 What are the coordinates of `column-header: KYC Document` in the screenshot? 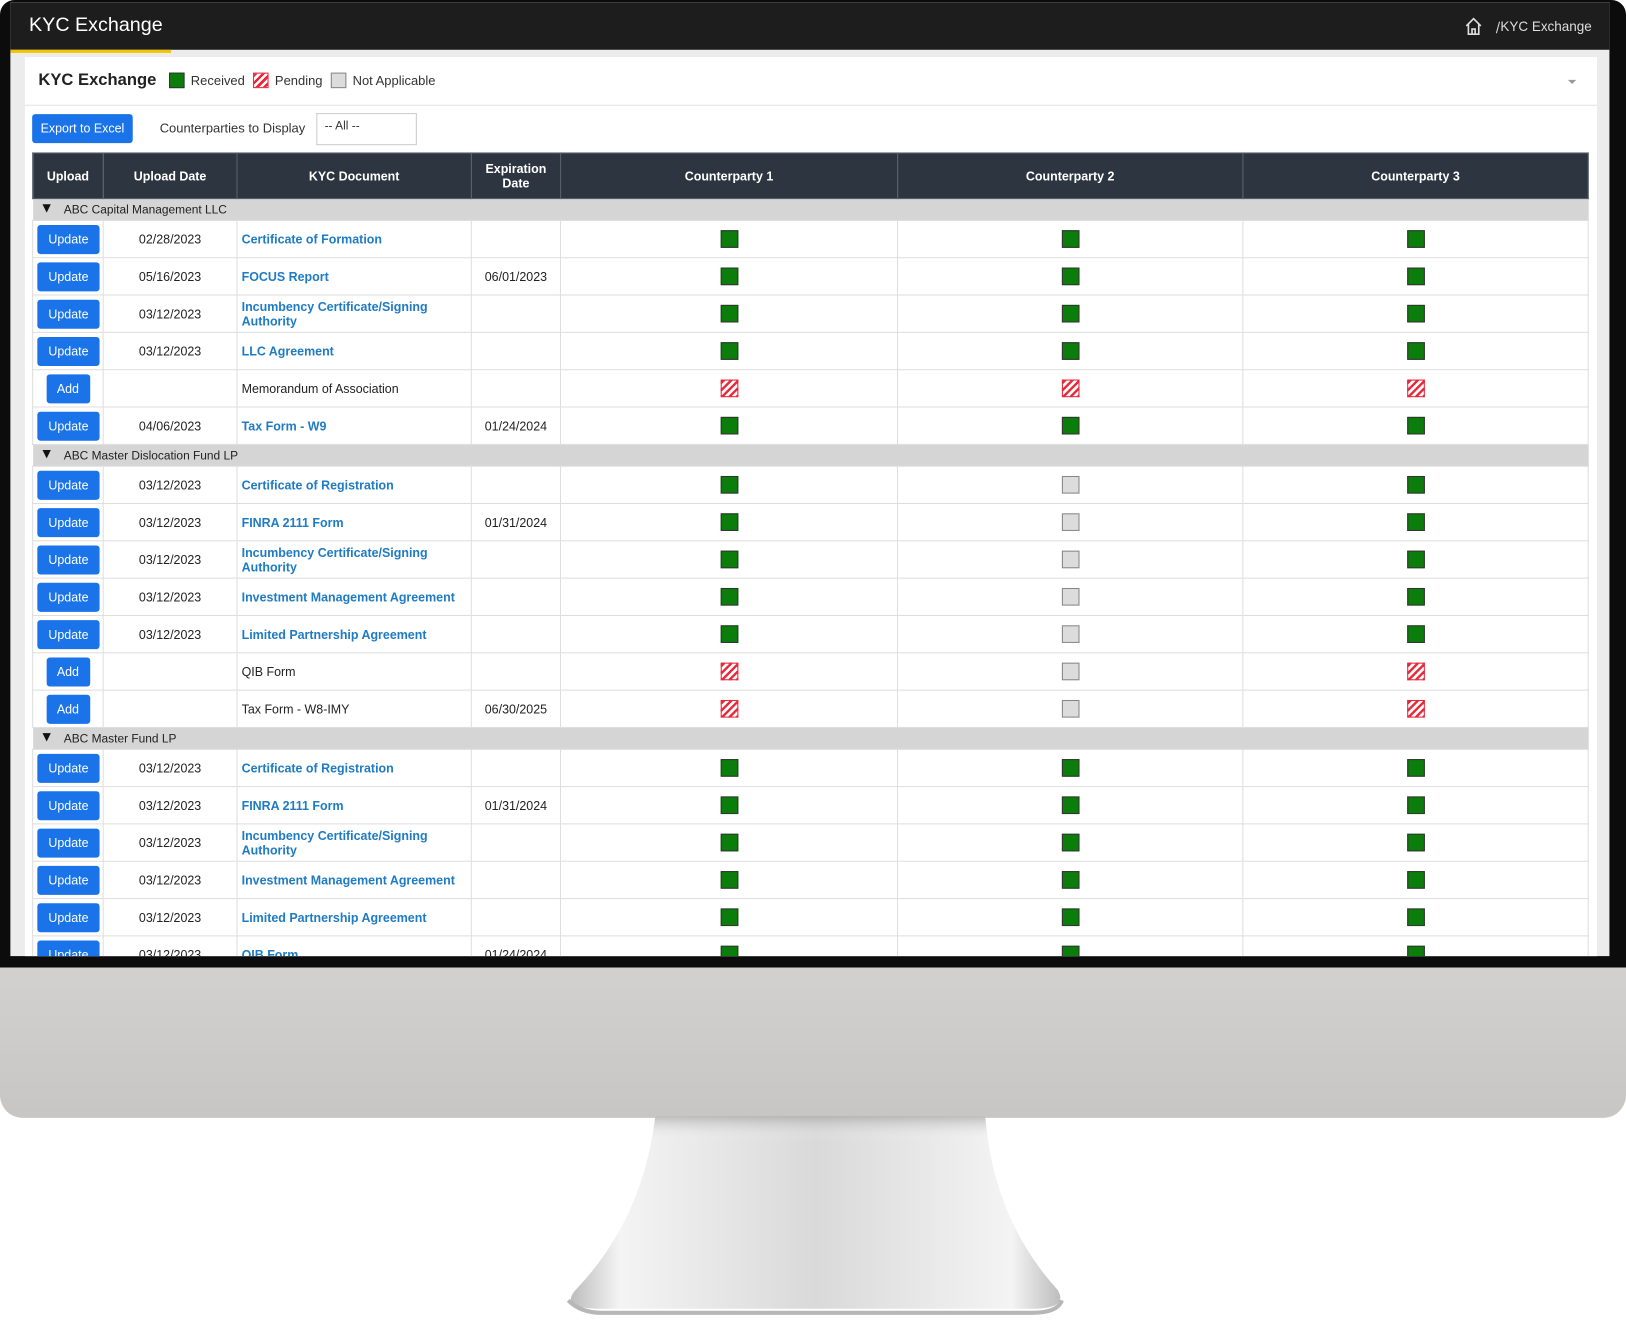 It's located at (354, 176).